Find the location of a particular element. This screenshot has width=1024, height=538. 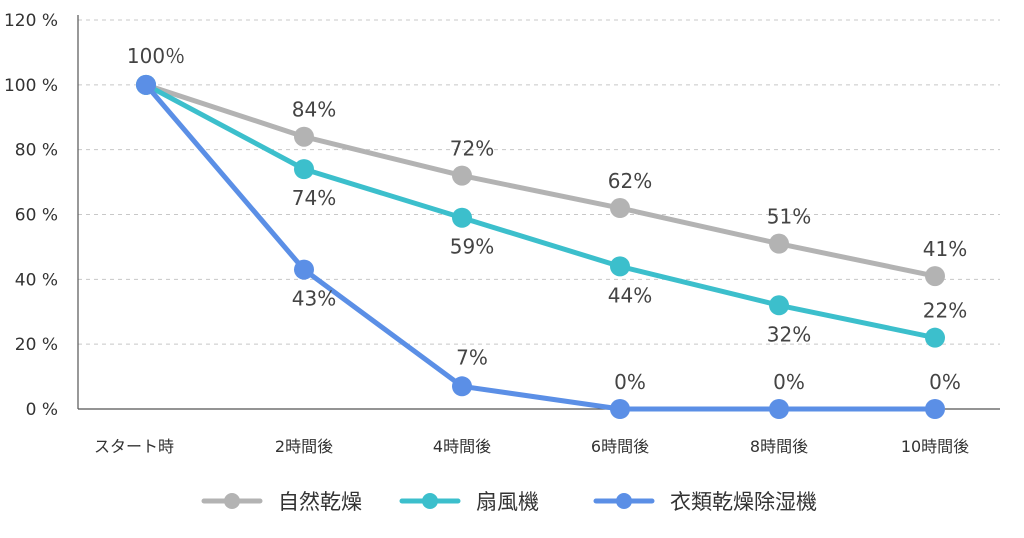

data-label: 32% is located at coordinates (789, 334).